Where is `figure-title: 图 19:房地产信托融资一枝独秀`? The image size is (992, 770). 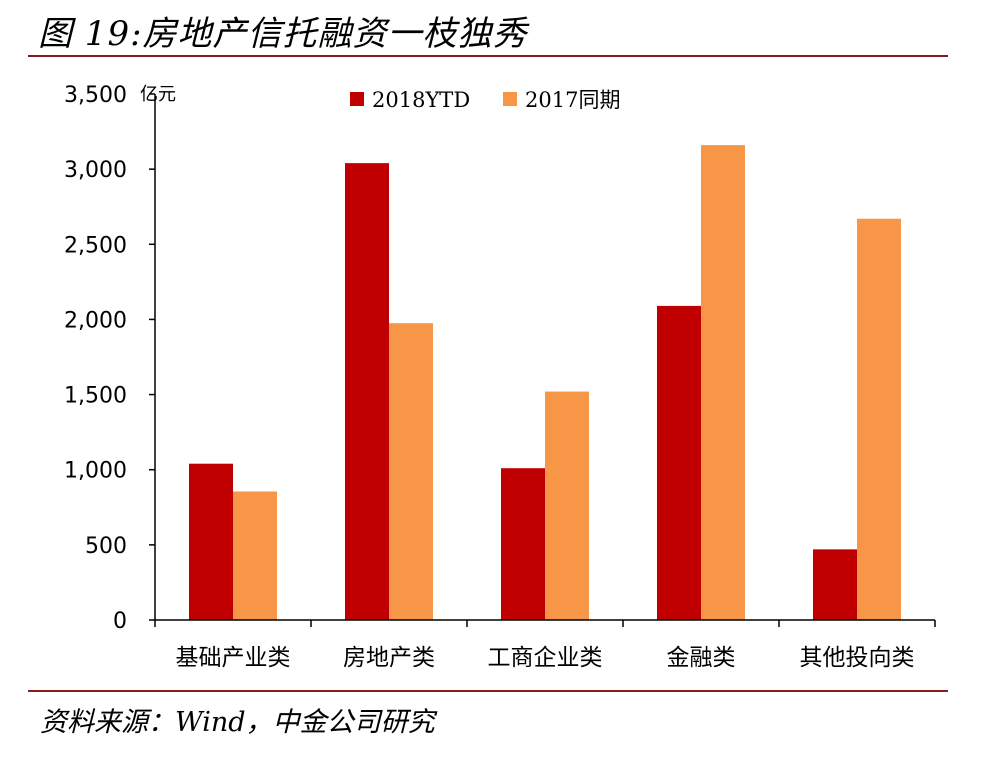 figure-title: 图 19:房地产信托融资一枝独秀 is located at coordinates (283, 34).